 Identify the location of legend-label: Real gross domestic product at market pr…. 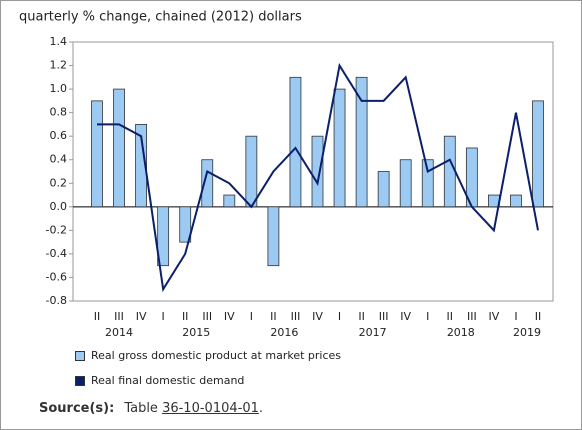
(216, 355).